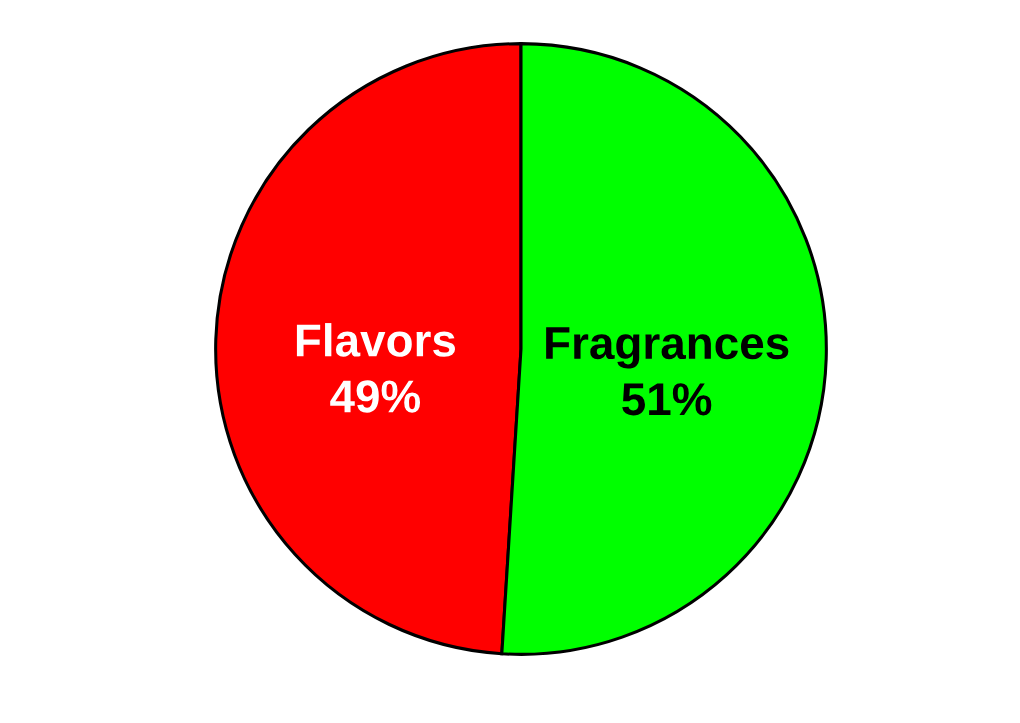 This screenshot has width=1020, height=723. Describe the element at coordinates (376, 340) in the screenshot. I see `slice-label: Flavors` at that location.